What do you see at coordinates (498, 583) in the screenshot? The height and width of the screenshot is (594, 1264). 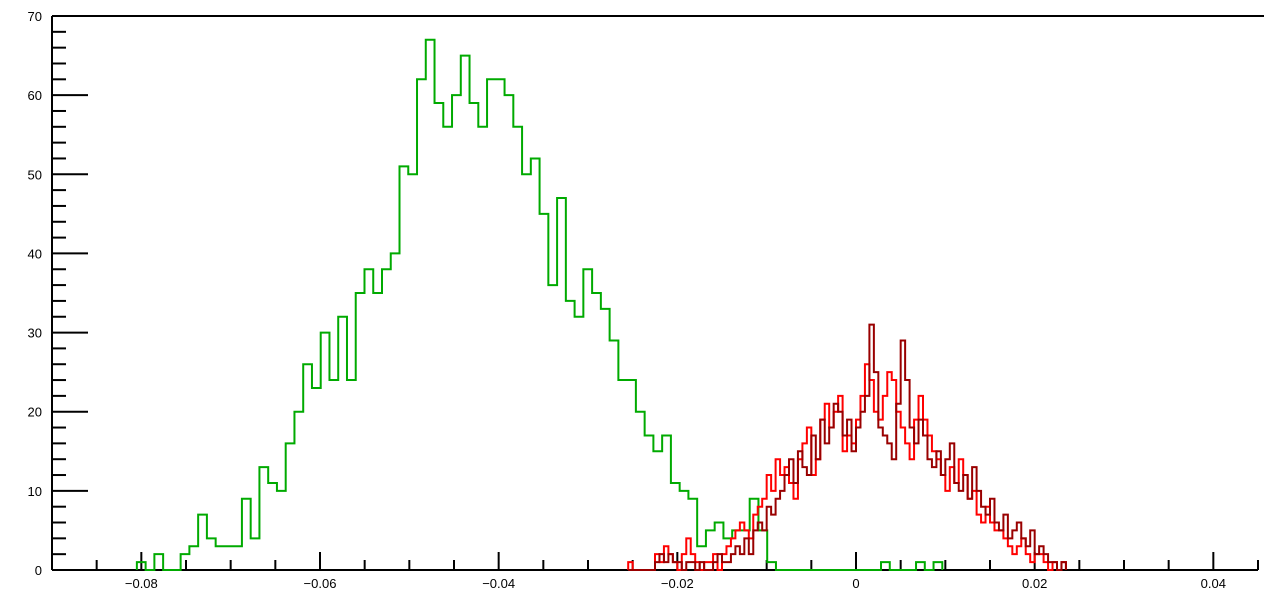 I see `x-tick-label: −0.04` at bounding box center [498, 583].